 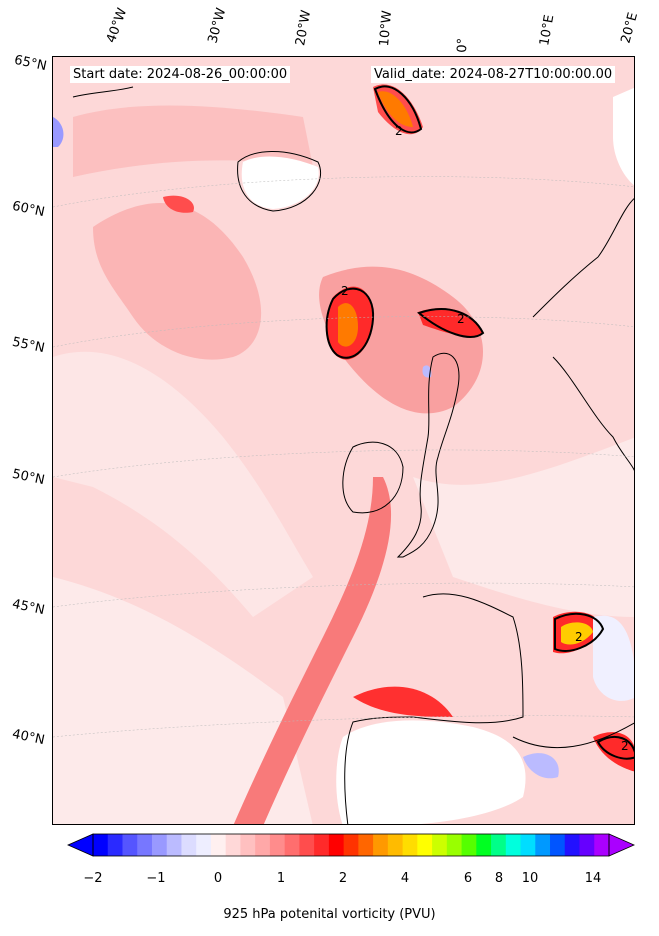 What do you see at coordinates (593, 878) in the screenshot?
I see `colorbar-tick-label: 14` at bounding box center [593, 878].